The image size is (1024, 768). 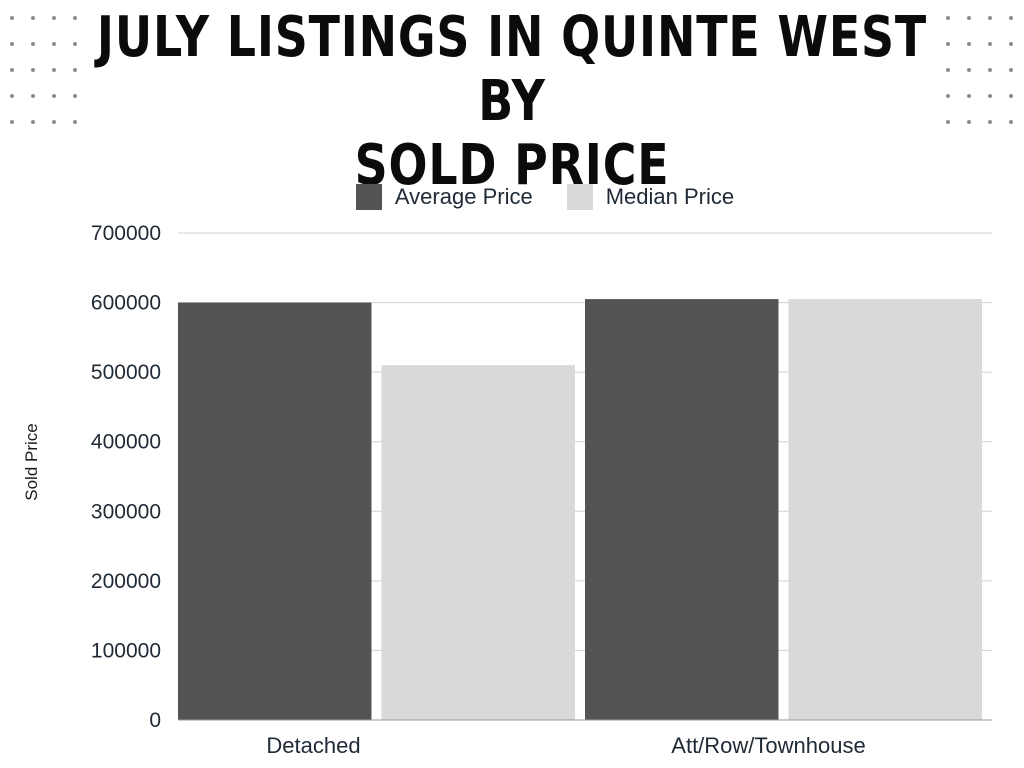 What do you see at coordinates (512, 69) in the screenshot?
I see `chart-title-line-1: JULY LISTINGS IN QUINTE WEST BY` at bounding box center [512, 69].